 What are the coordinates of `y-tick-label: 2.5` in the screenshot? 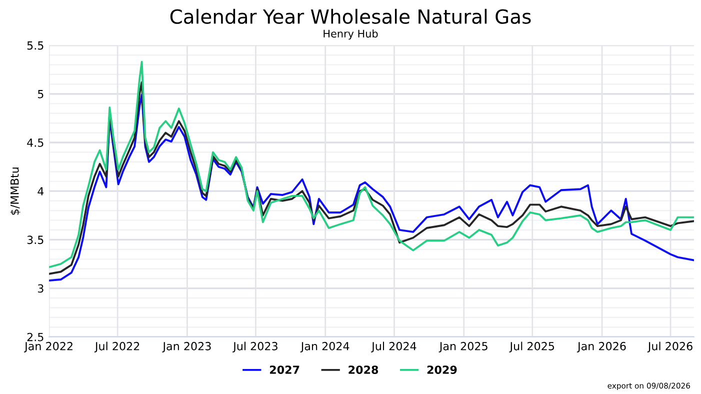 It's located at (35, 337).